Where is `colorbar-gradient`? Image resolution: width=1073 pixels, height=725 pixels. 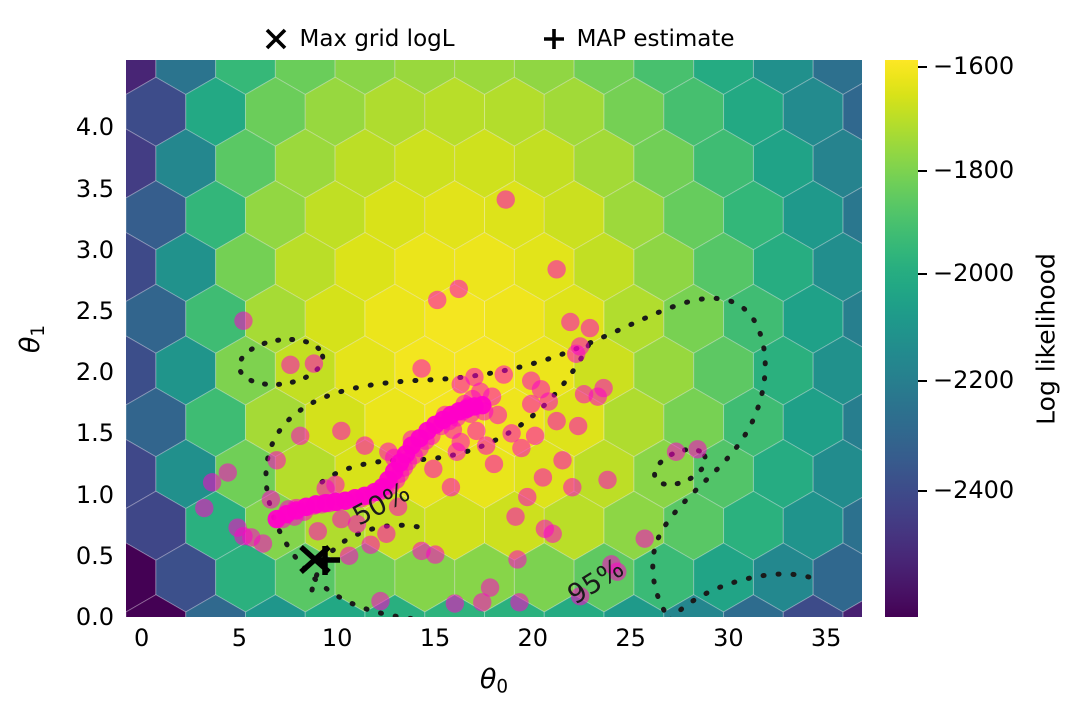 colorbar-gradient is located at coordinates (901, 338).